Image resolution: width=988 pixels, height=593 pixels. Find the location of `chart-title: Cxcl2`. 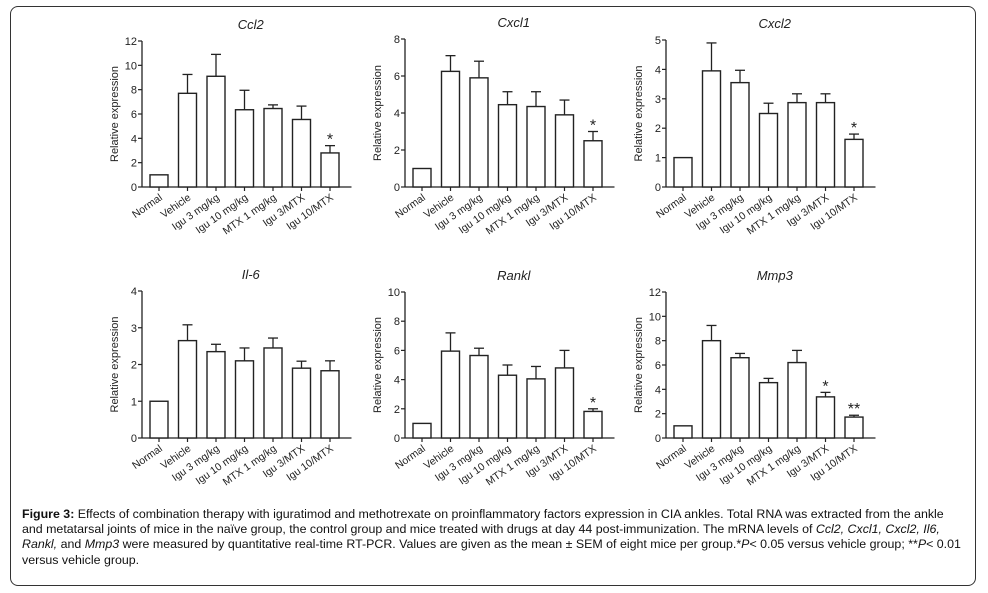

chart-title: Cxcl2 is located at coordinates (774, 23).